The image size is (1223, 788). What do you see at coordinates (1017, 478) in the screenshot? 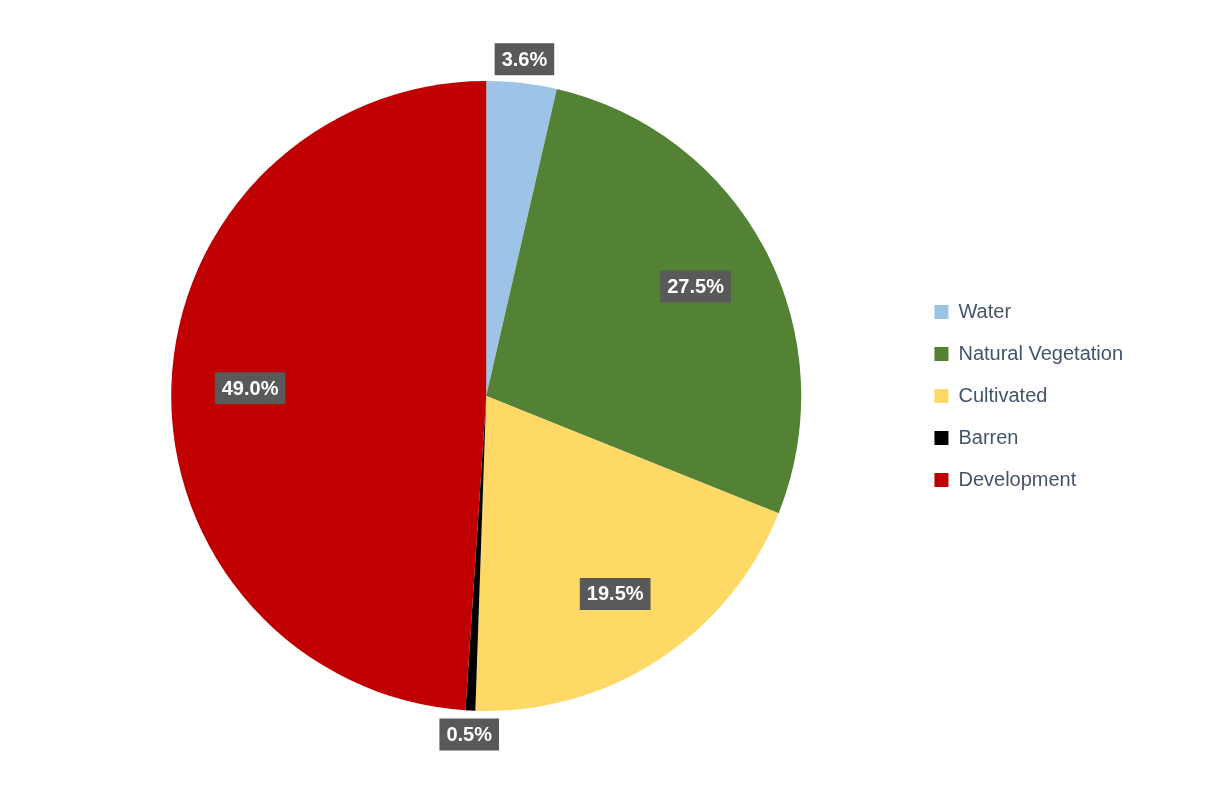
I see `legend-label: Development` at bounding box center [1017, 478].